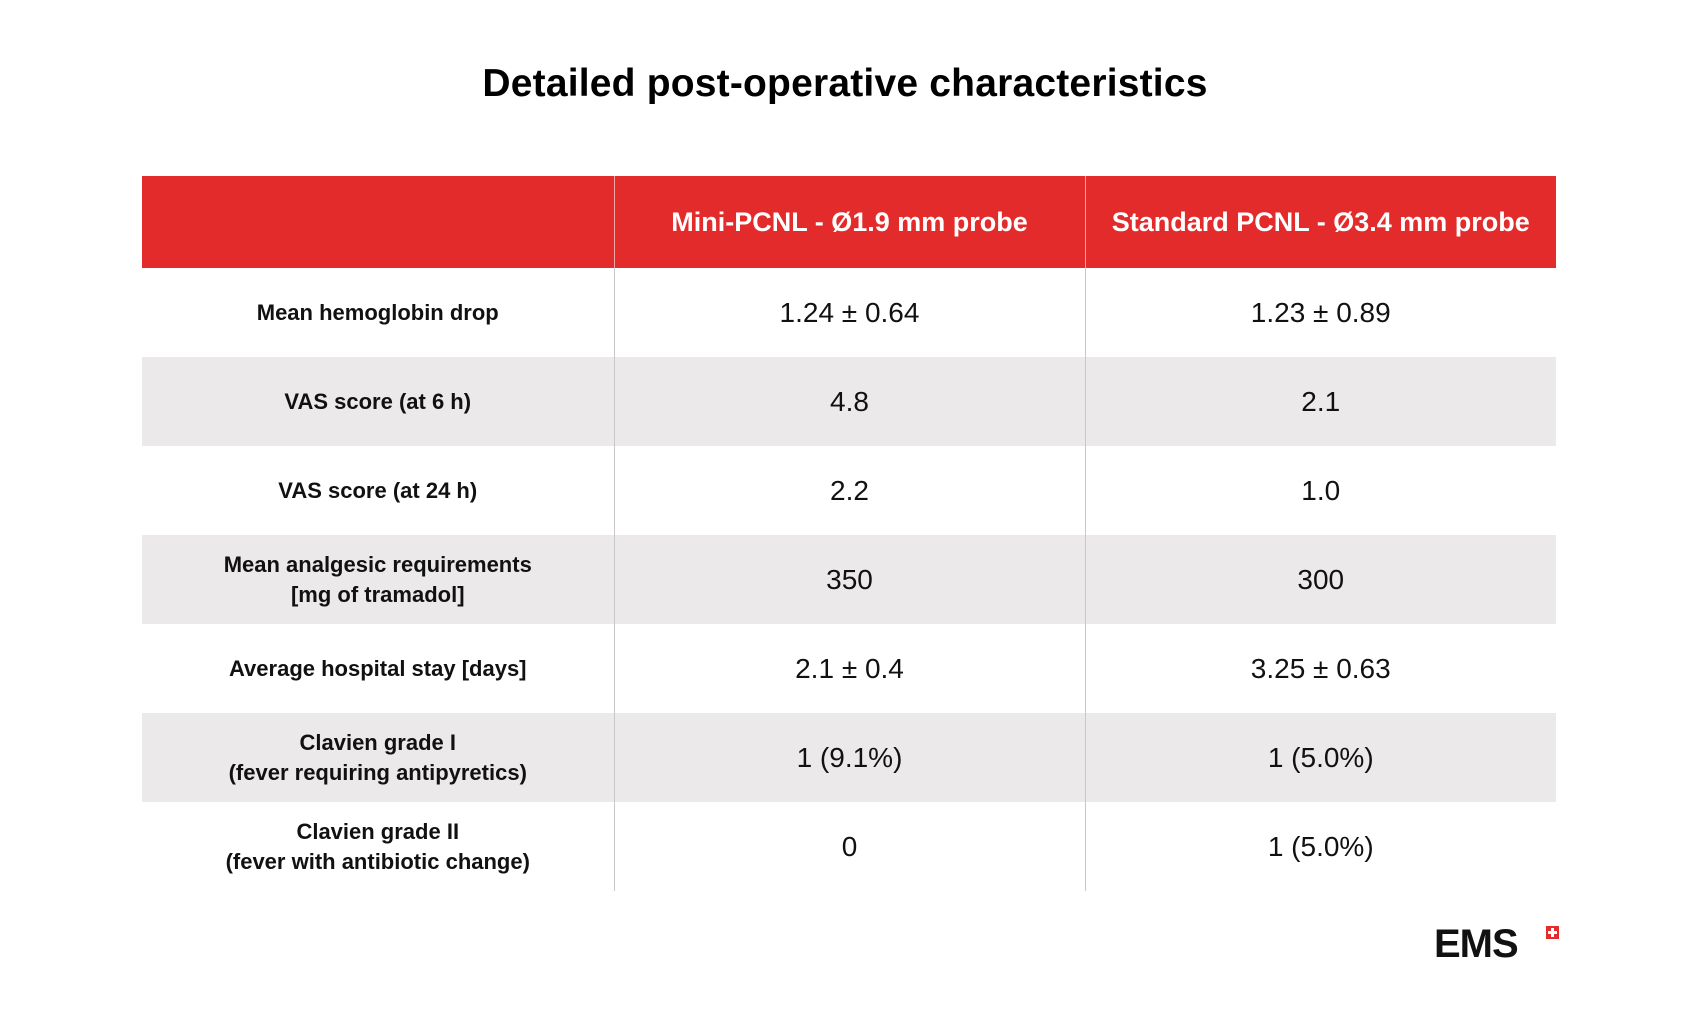 This screenshot has width=1690, height=1009. I want to click on row-label-line: Mean hemoglobin drop, so click(377, 312).